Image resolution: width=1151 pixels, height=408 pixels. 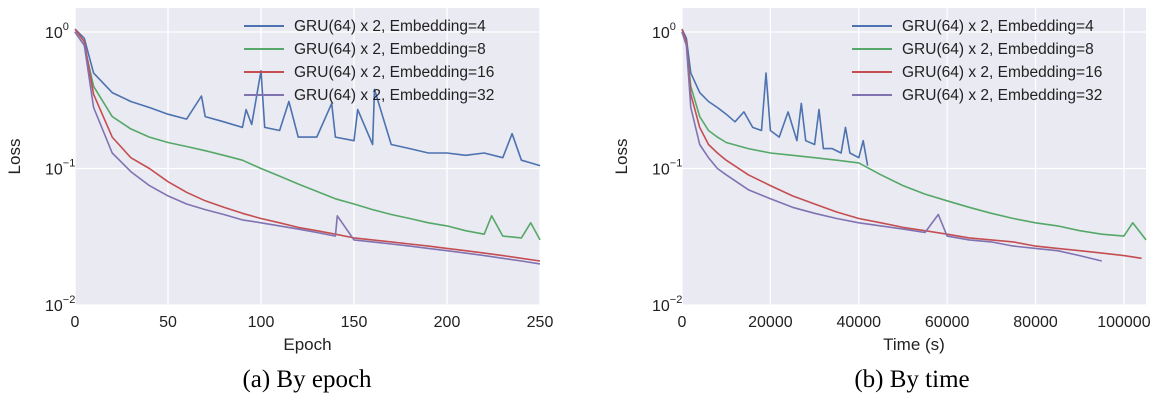 What do you see at coordinates (914, 344) in the screenshot?
I see `x-axis-label: Time (s)` at bounding box center [914, 344].